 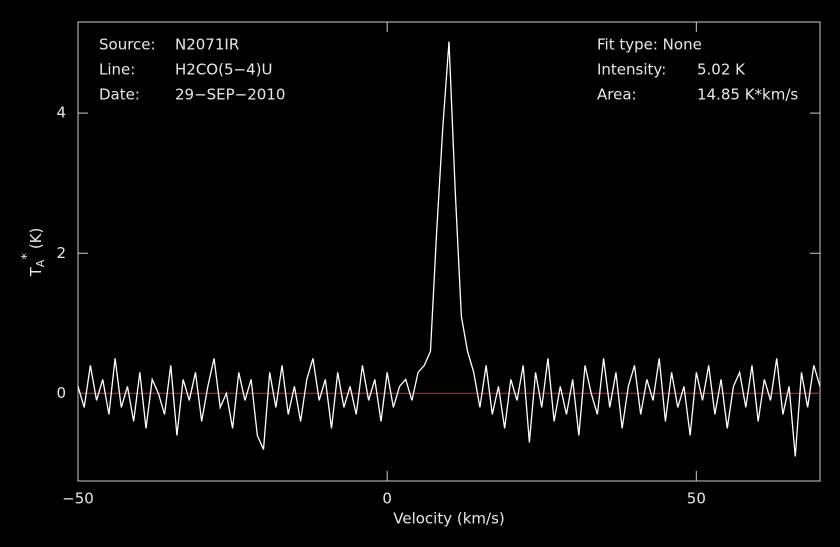 I want to click on annotation: Area:, so click(x=617, y=95).